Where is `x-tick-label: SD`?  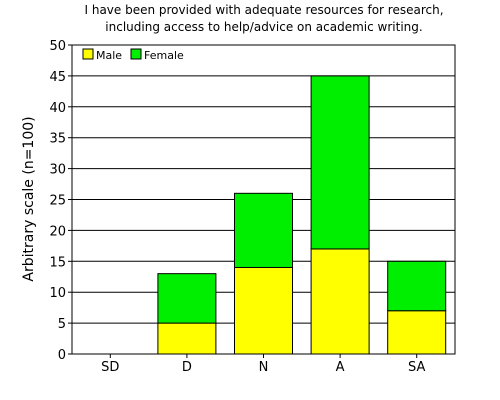
x-tick-label: SD is located at coordinates (110, 367).